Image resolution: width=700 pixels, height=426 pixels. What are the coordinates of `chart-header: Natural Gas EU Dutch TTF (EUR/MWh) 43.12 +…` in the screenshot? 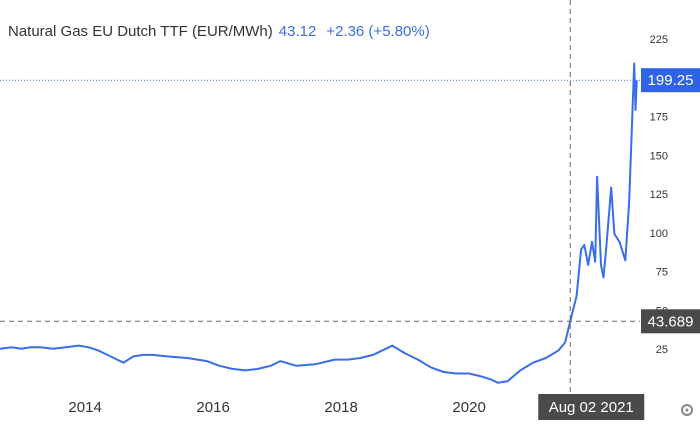 It's located at (219, 31).